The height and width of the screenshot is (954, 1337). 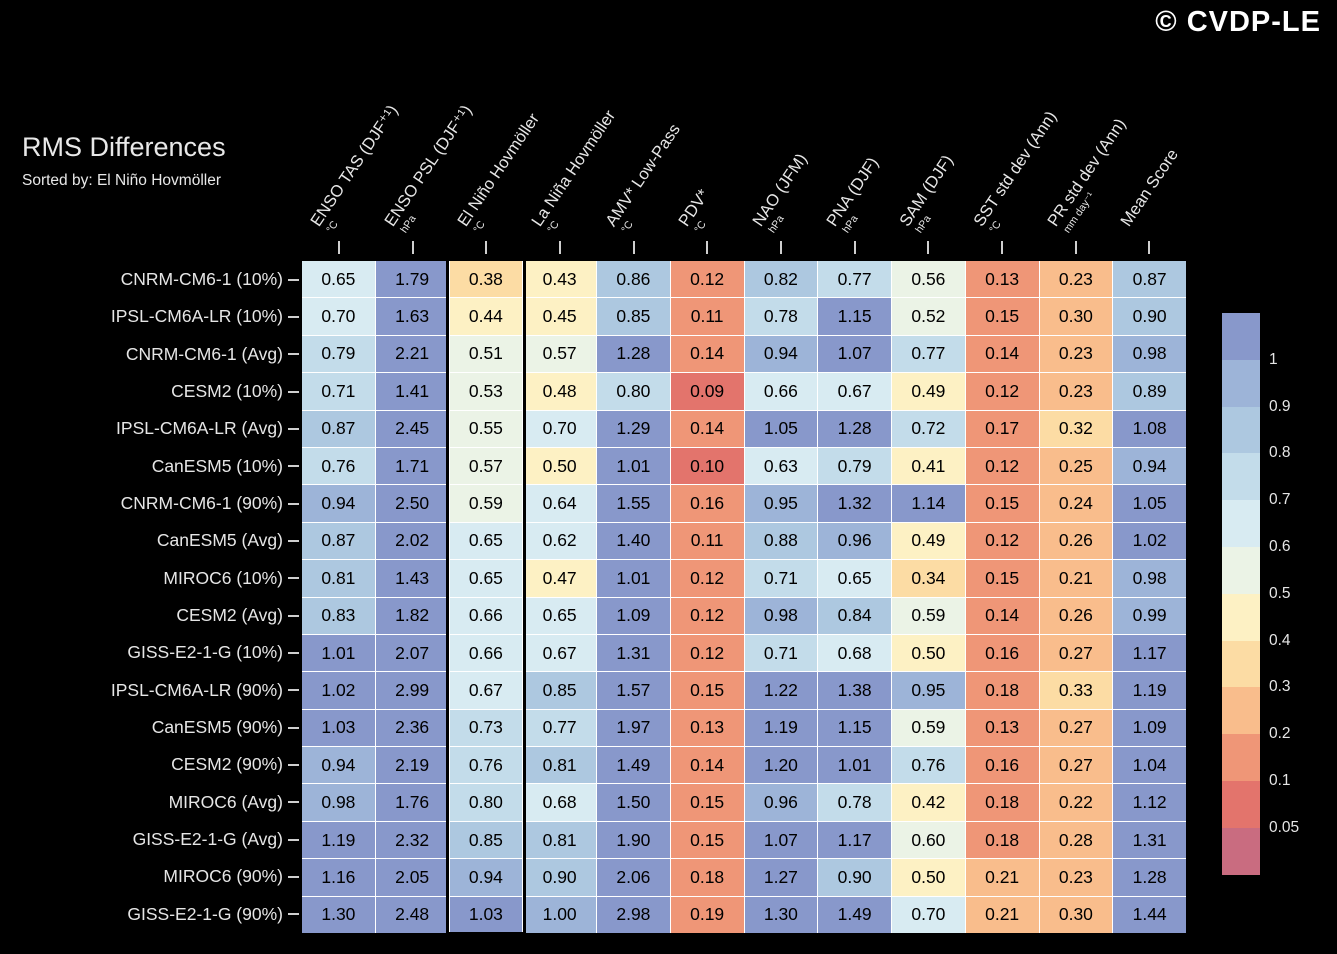 I want to click on row: GISS-E2-1-G (10%), so click(x=149, y=652).